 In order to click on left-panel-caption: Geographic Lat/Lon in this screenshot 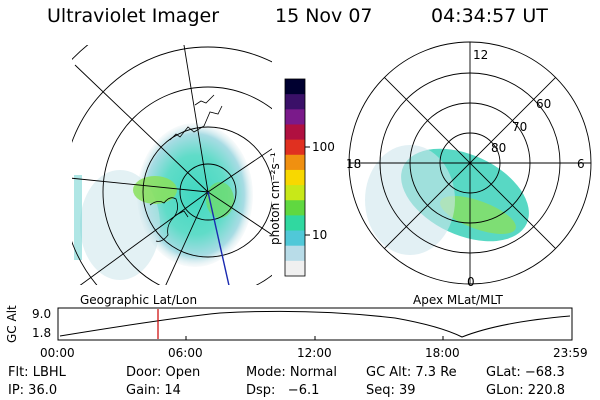, I will do `click(138, 300)`.